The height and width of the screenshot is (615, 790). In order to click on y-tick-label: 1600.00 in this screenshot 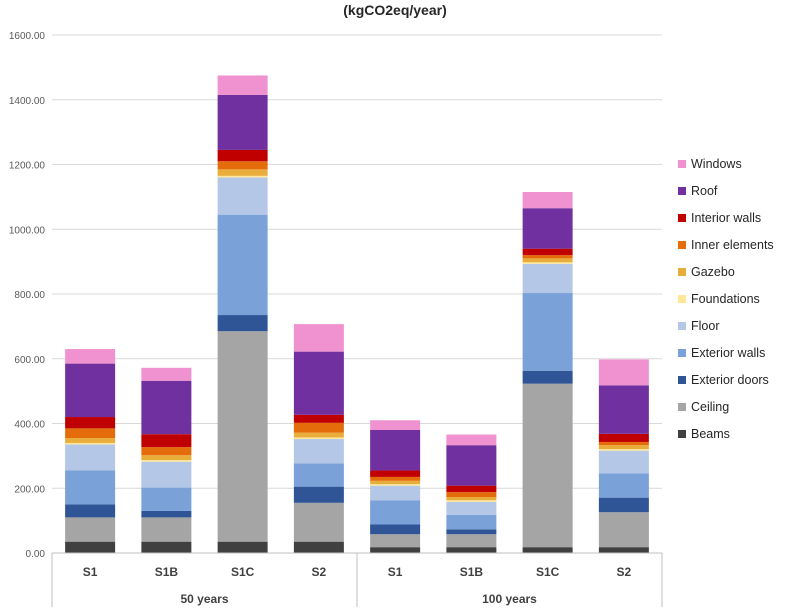, I will do `click(27, 36)`.